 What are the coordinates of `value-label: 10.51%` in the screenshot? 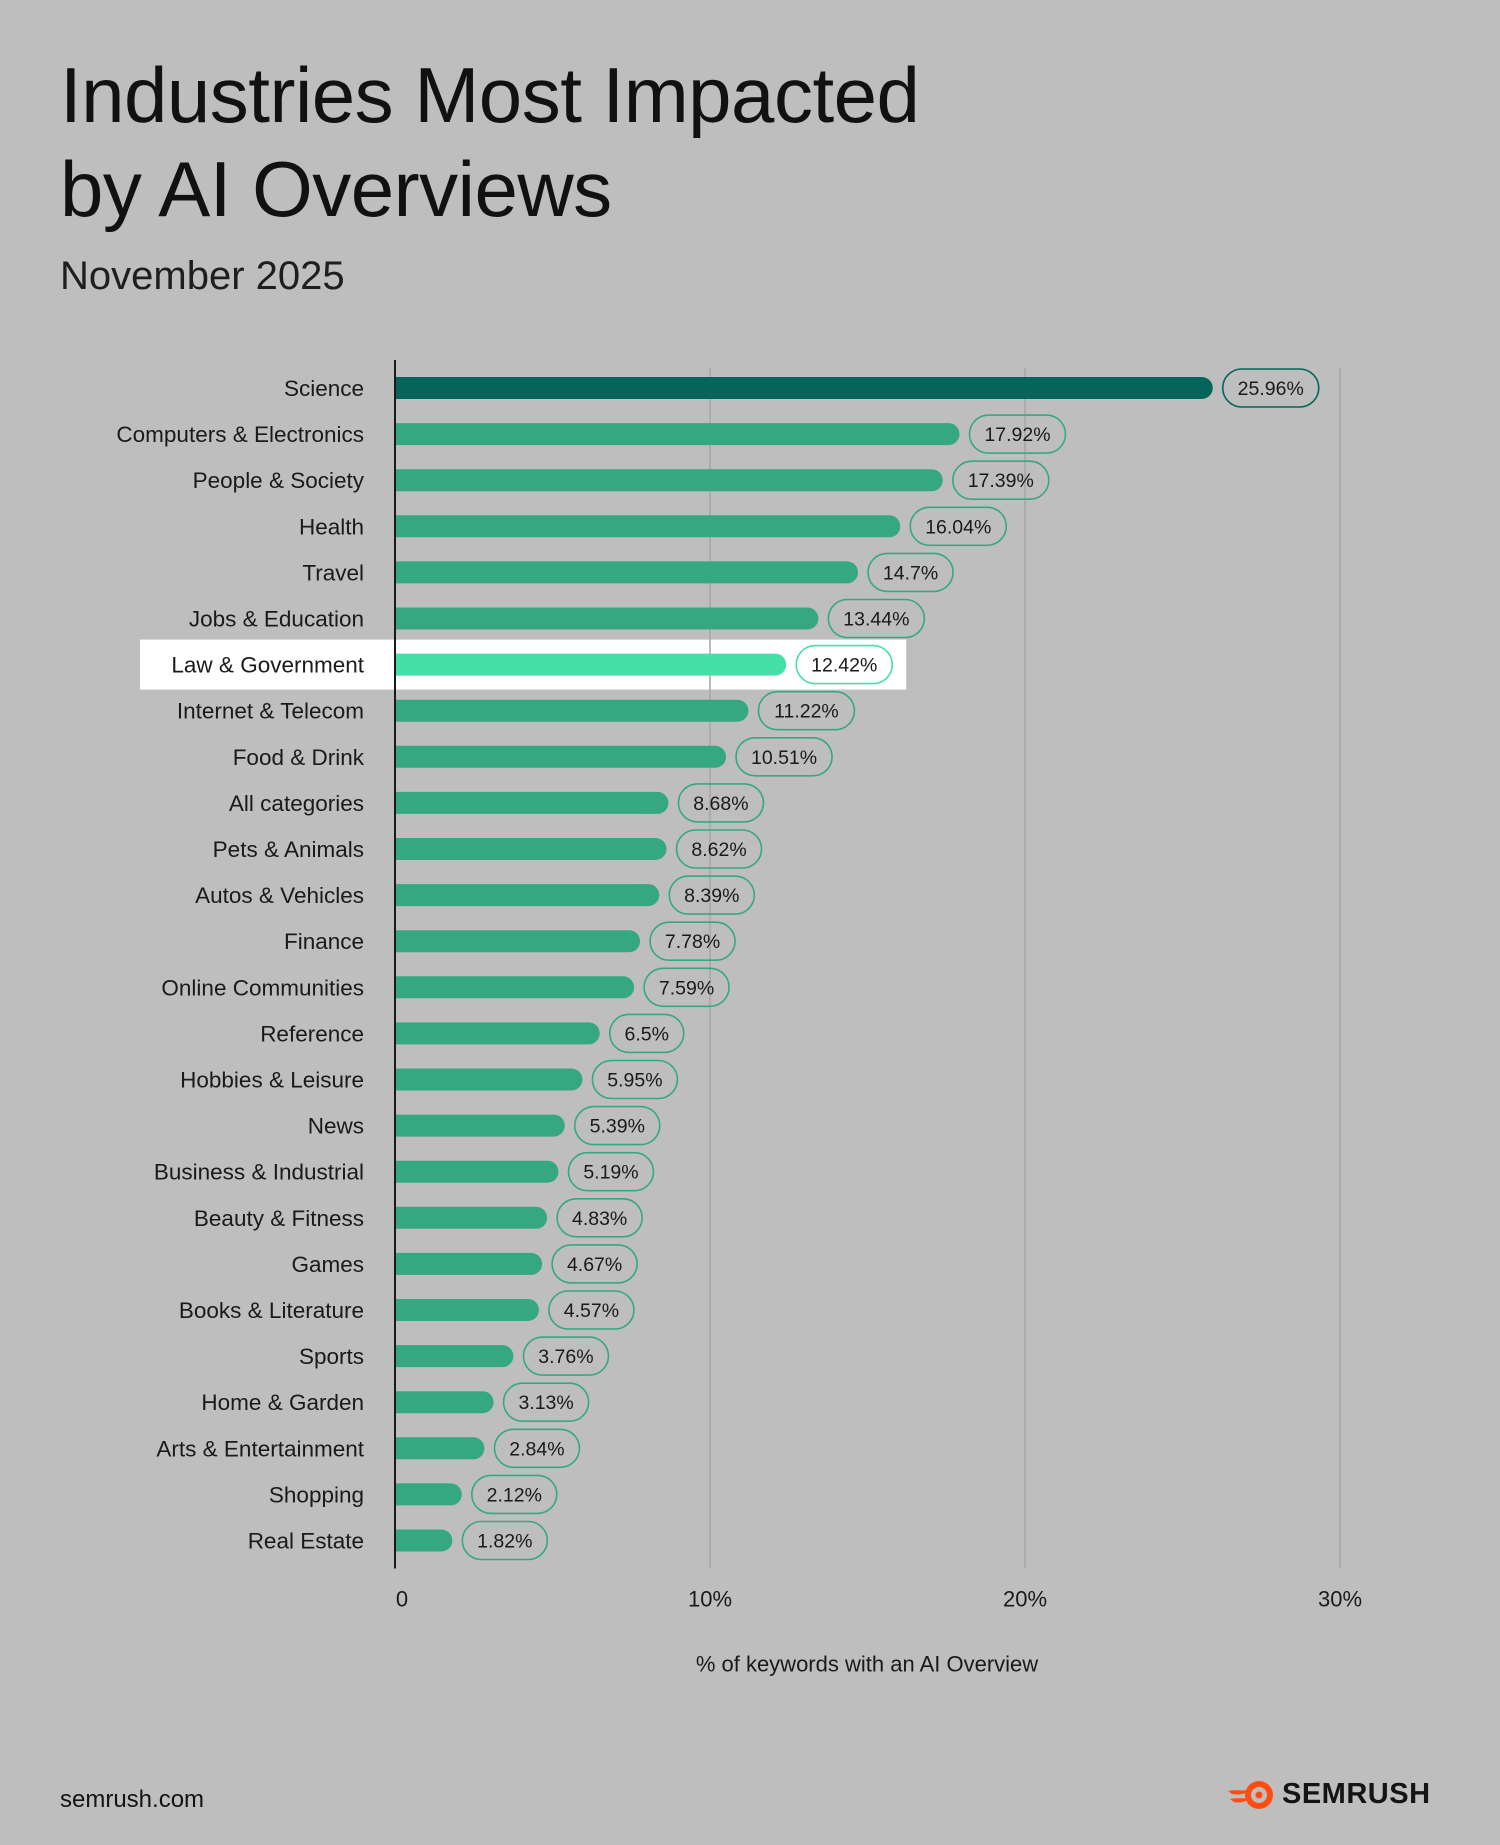 It's located at (784, 758).